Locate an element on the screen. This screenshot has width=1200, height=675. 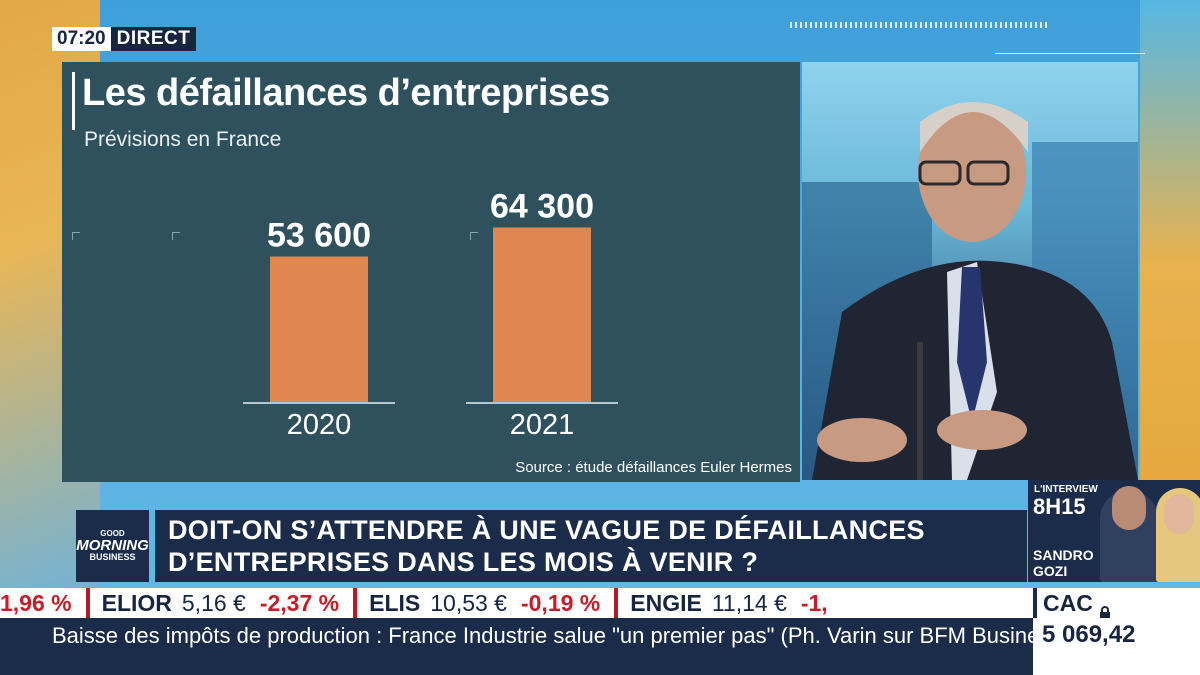
live-clock-badge: 07:20 DIRECT is located at coordinates (124, 39).